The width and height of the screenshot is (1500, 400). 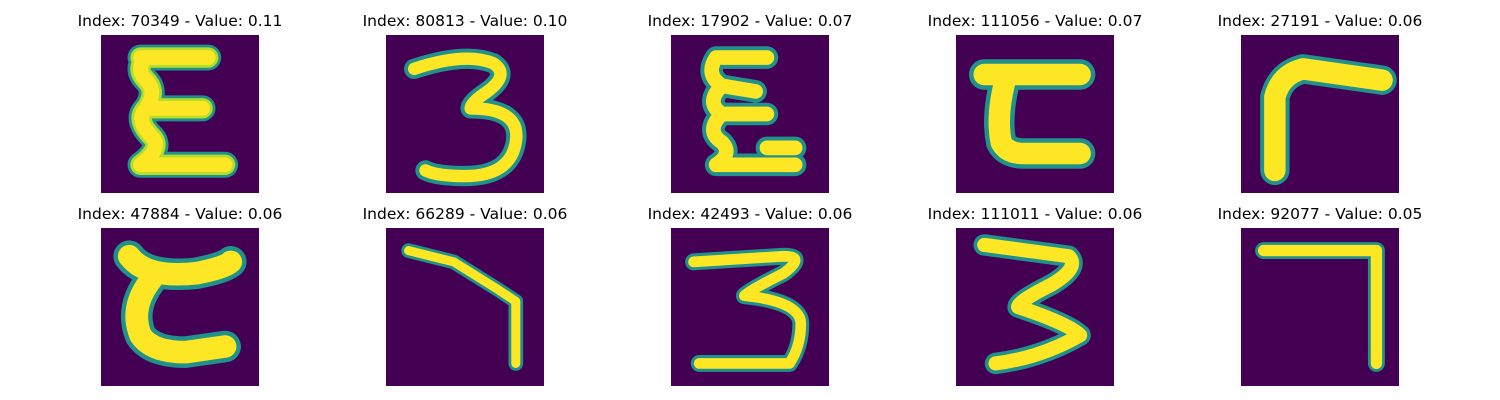 I want to click on sample-title: Index: 92077 - Value: 0.05, so click(x=1320, y=214).